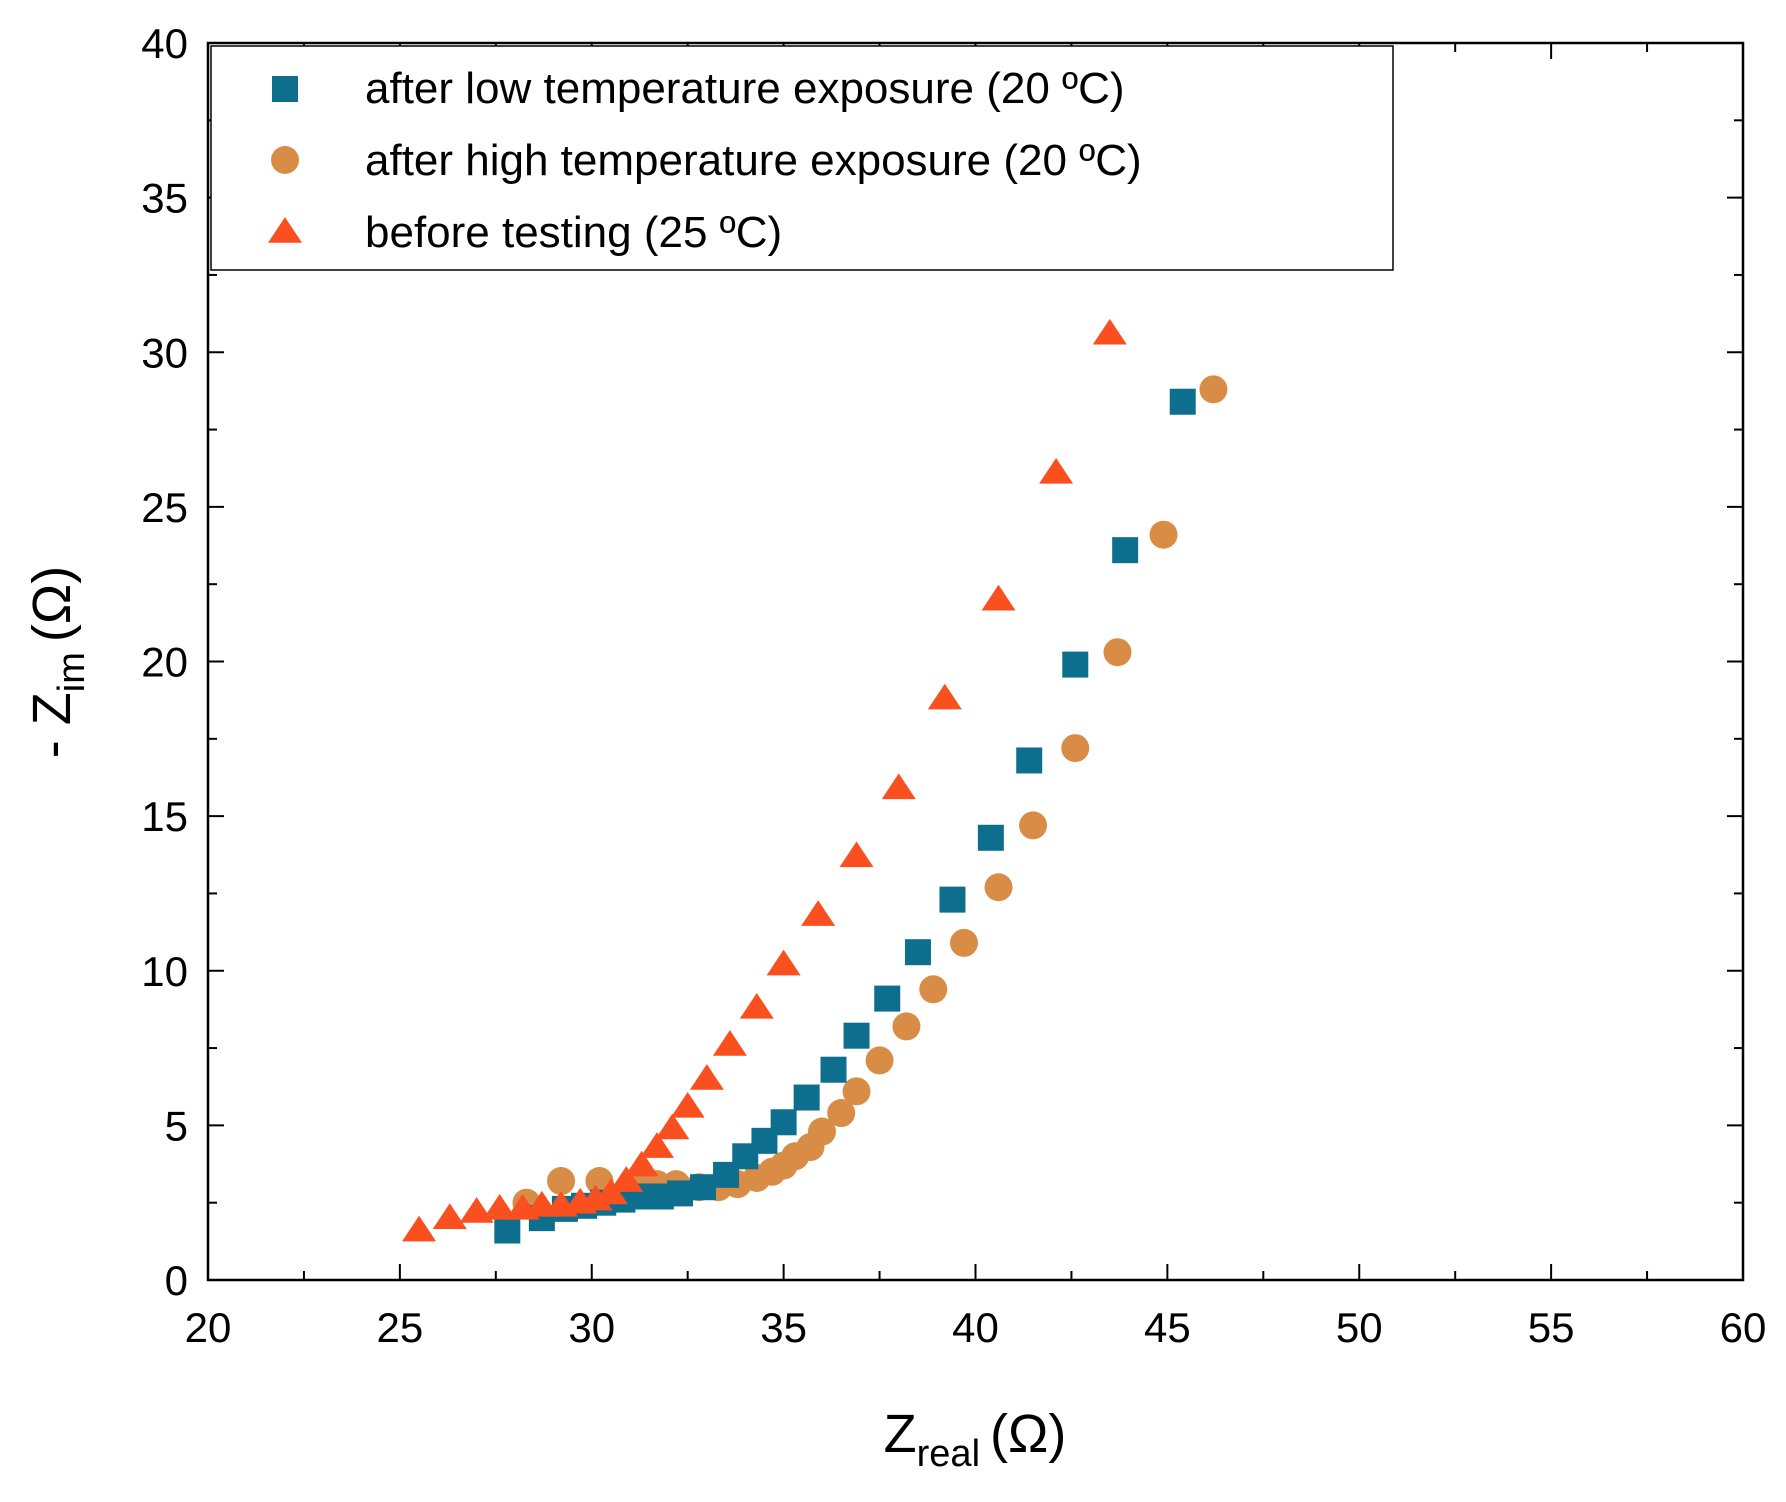  What do you see at coordinates (1028, 1434) in the screenshot?
I see `x-axis-title-unit: (Ω)` at bounding box center [1028, 1434].